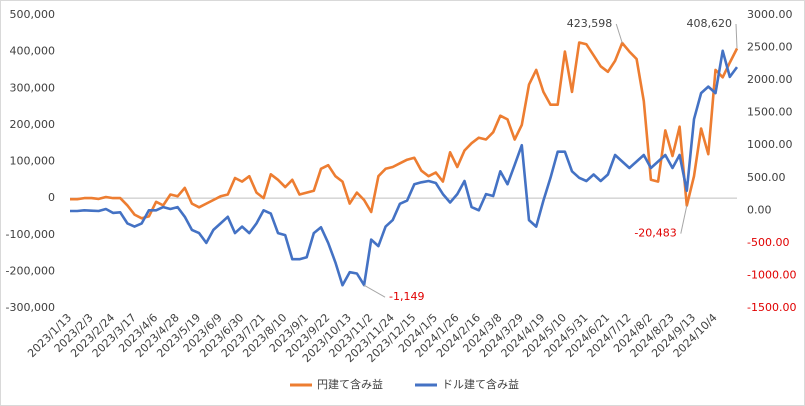 The height and width of the screenshot is (406, 805). What do you see at coordinates (766, 177) in the screenshot?
I see `y2-tick-label: 500.00` at bounding box center [766, 177].